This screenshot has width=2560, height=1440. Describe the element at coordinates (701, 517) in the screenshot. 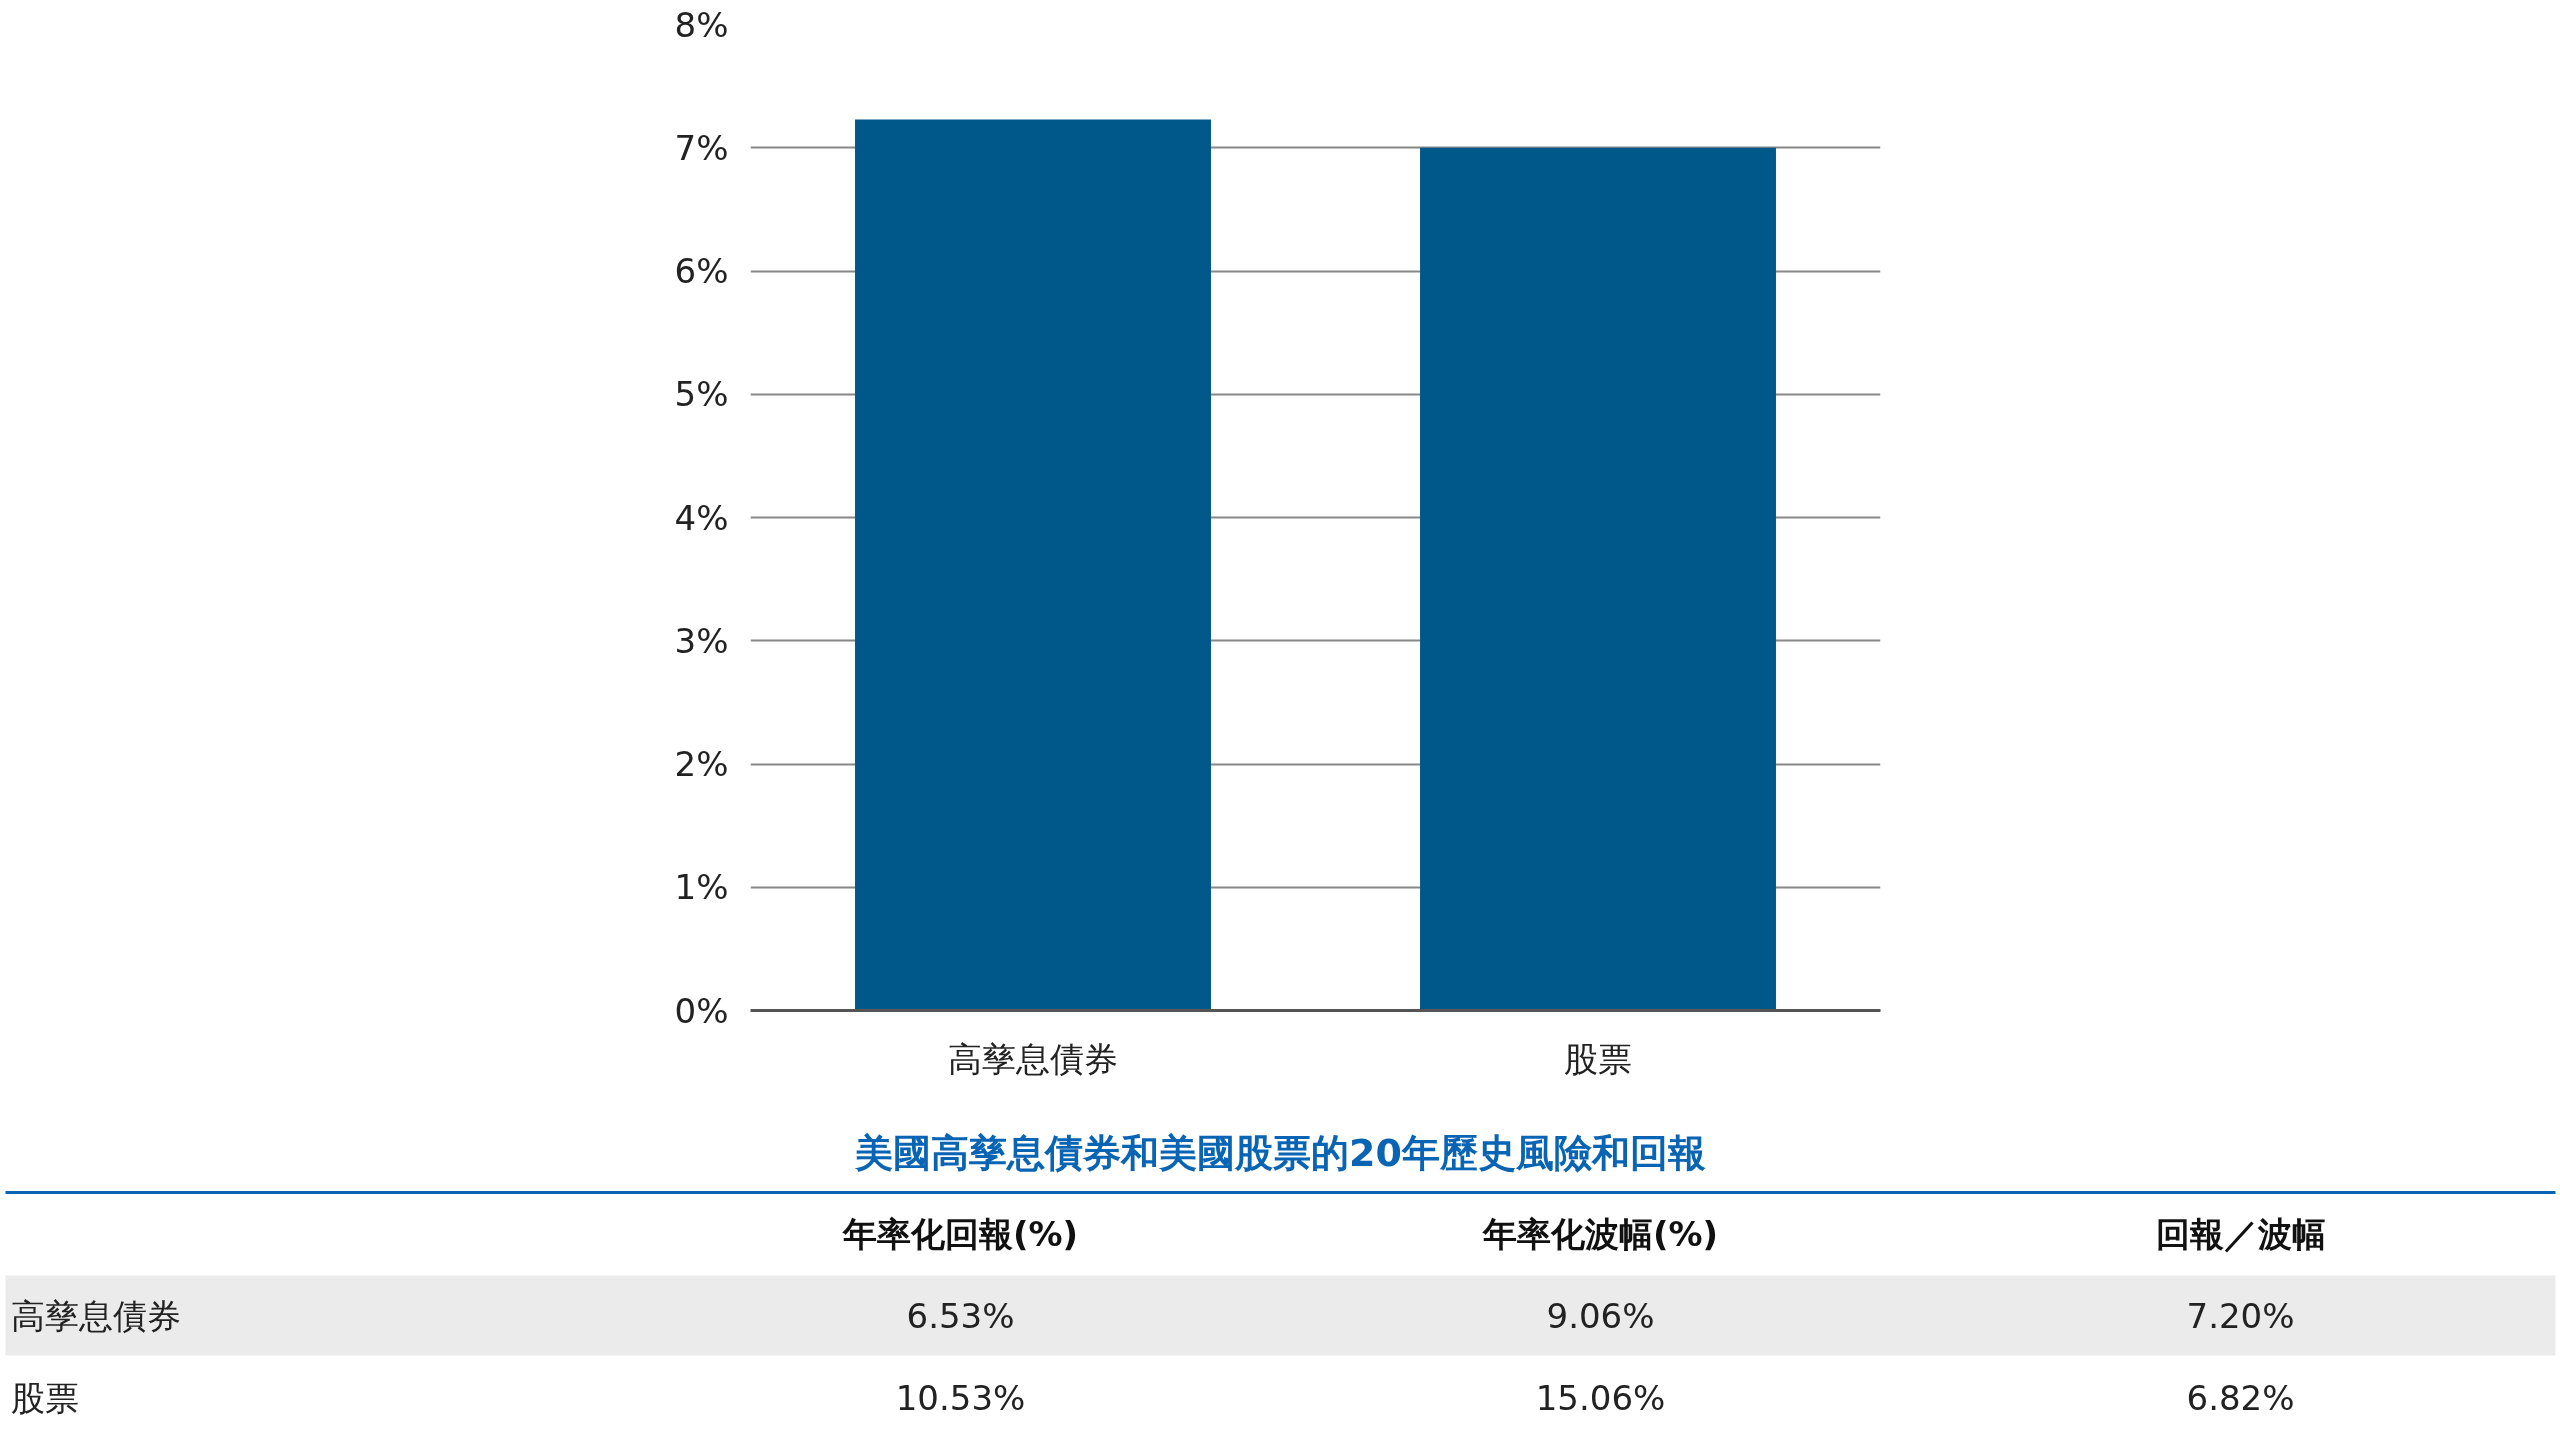

I see `y-tick-label: 4%` at that location.